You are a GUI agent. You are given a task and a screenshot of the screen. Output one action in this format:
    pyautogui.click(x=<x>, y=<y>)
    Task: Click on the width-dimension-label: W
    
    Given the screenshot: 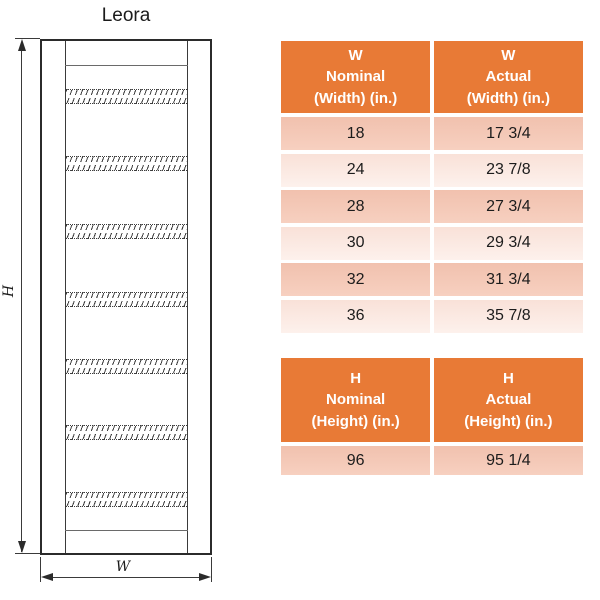 What is the action you would take?
    pyautogui.click(x=123, y=567)
    